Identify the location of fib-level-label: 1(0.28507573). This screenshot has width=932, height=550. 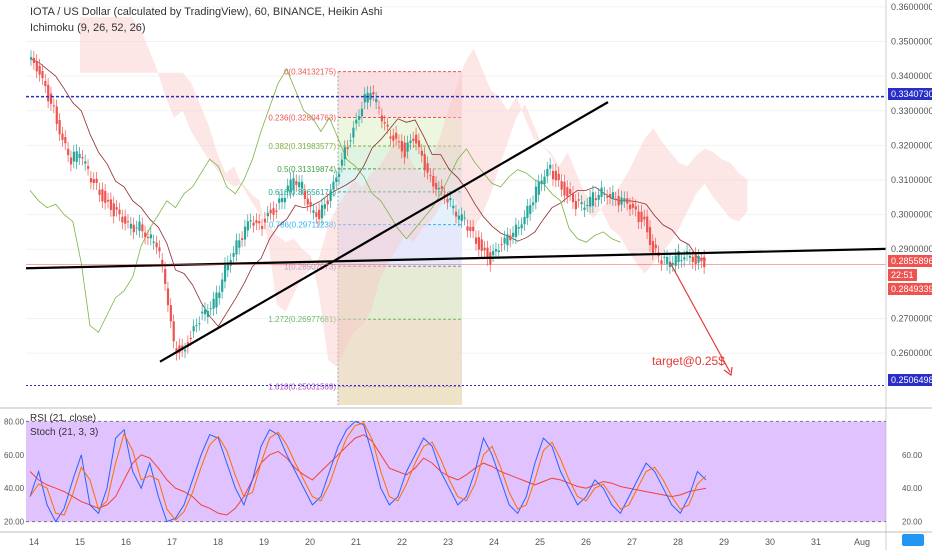
(310, 266).